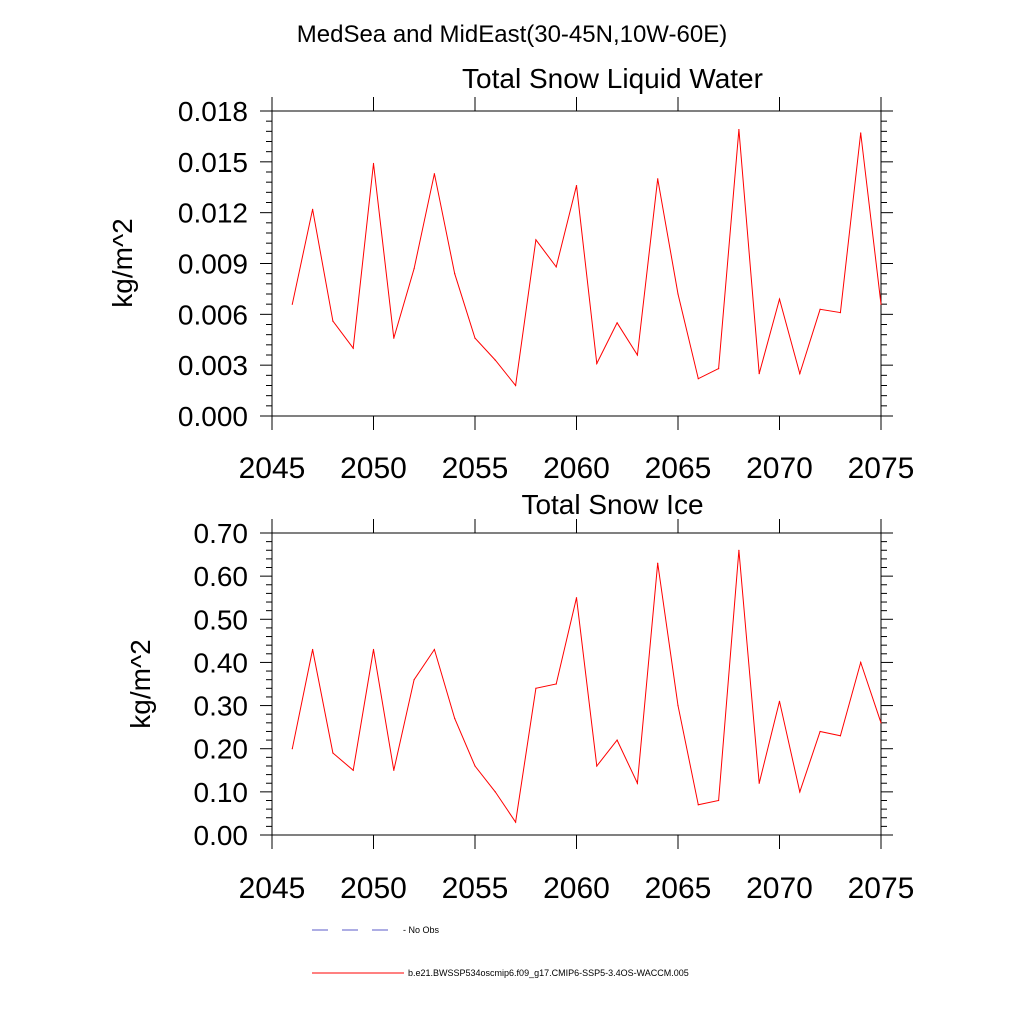  What do you see at coordinates (213, 213) in the screenshot?
I see `y-tick-label: 0.012` at bounding box center [213, 213].